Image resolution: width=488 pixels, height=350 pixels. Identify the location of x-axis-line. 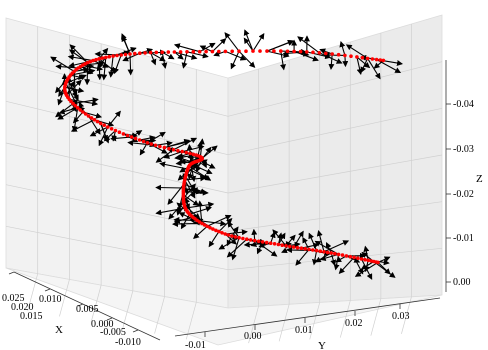
(87, 306).